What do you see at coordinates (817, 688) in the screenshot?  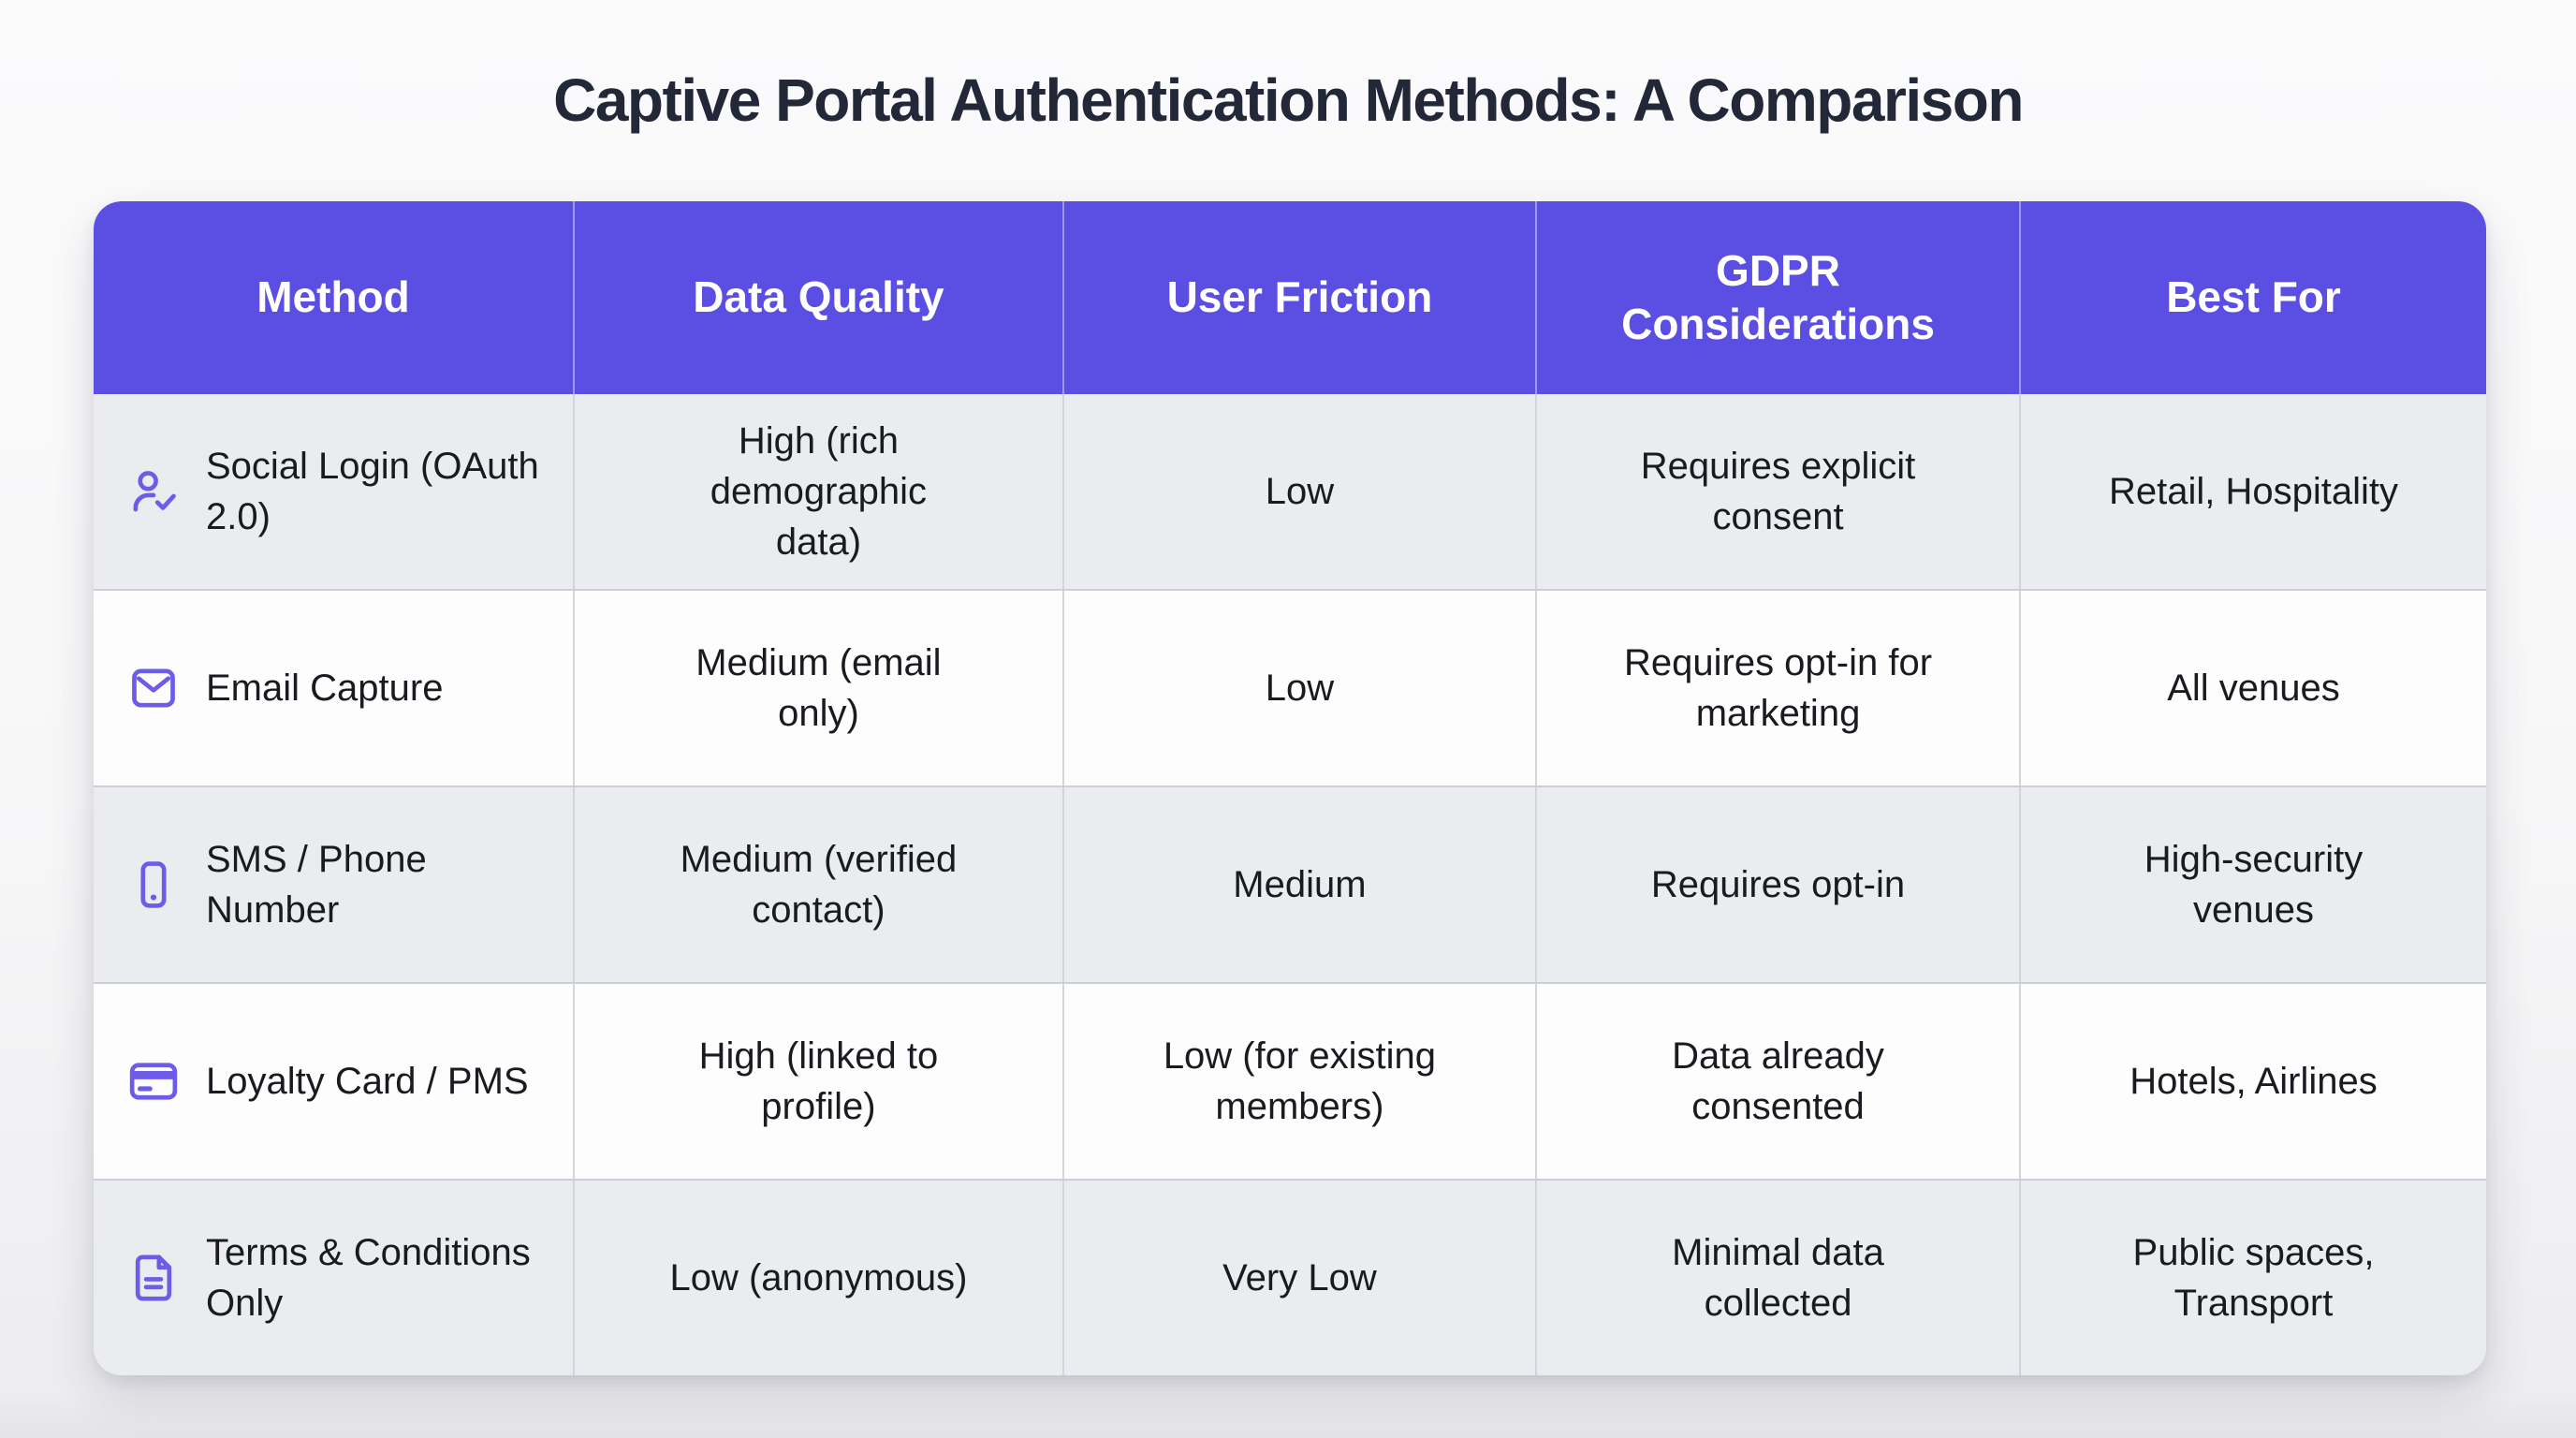 I see `data-quality-cell: Medium (email only)` at bounding box center [817, 688].